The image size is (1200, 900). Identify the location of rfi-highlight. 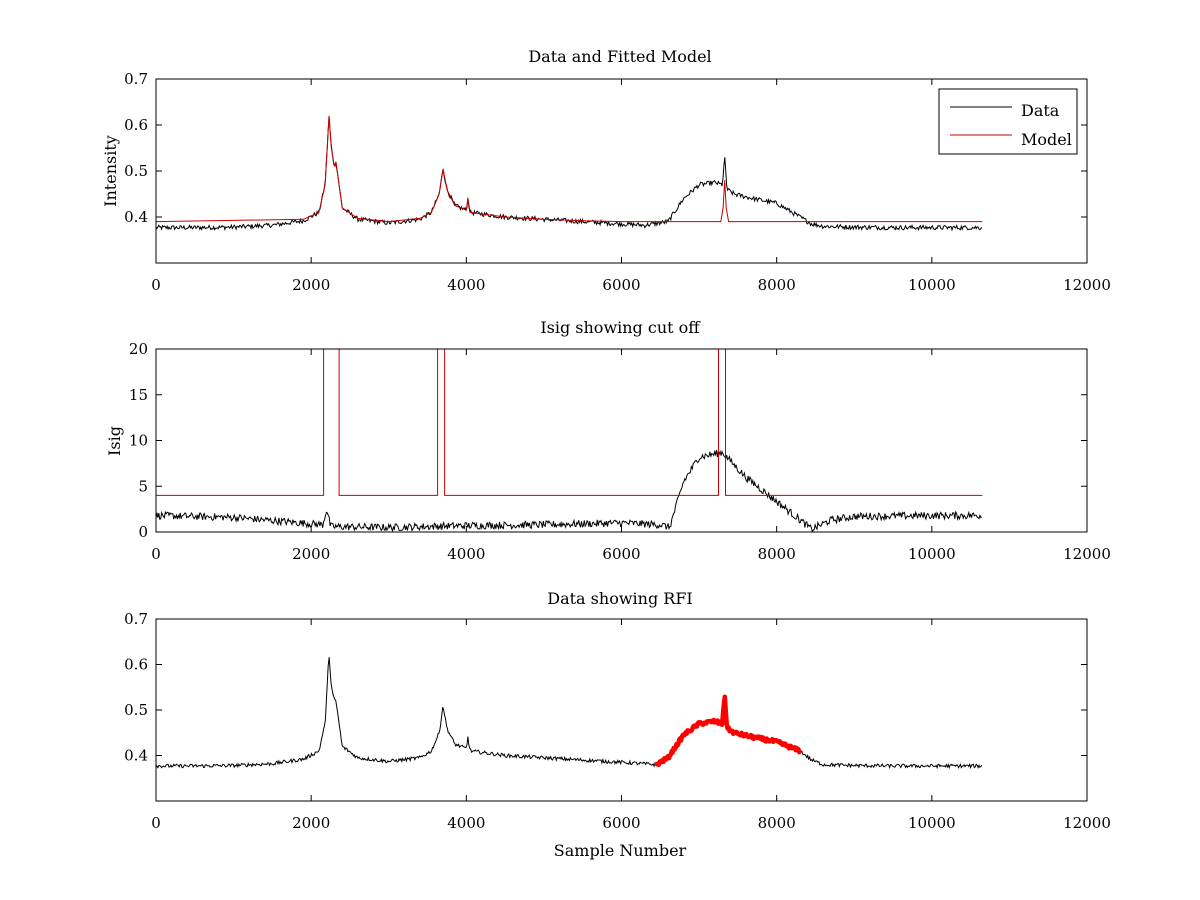
(728, 731).